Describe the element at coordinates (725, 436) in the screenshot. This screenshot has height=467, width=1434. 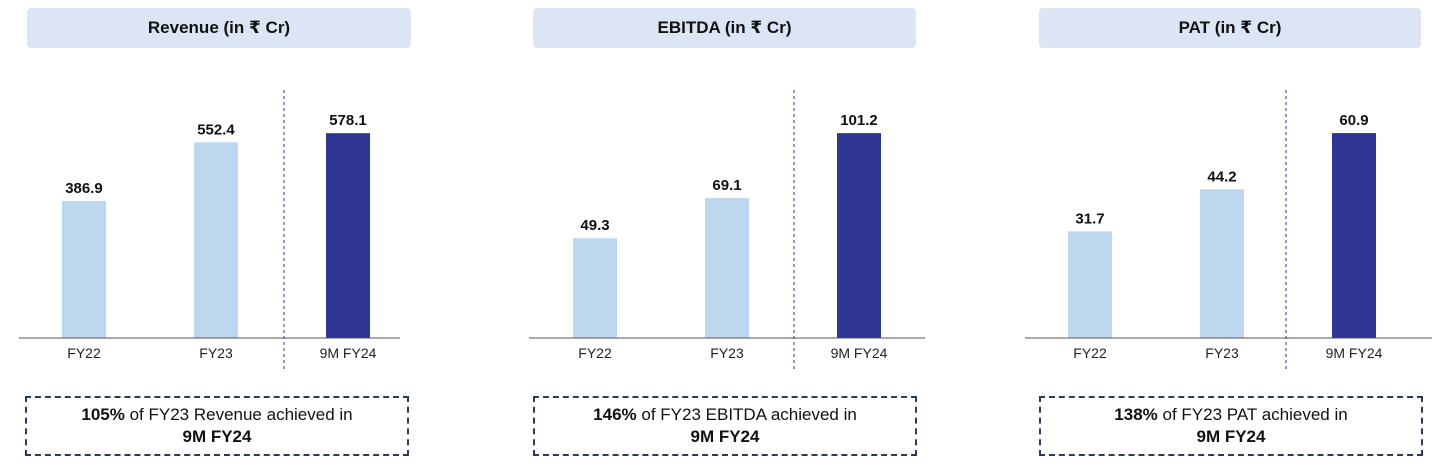
I see `ebitda-note-period: 9M FY24` at that location.